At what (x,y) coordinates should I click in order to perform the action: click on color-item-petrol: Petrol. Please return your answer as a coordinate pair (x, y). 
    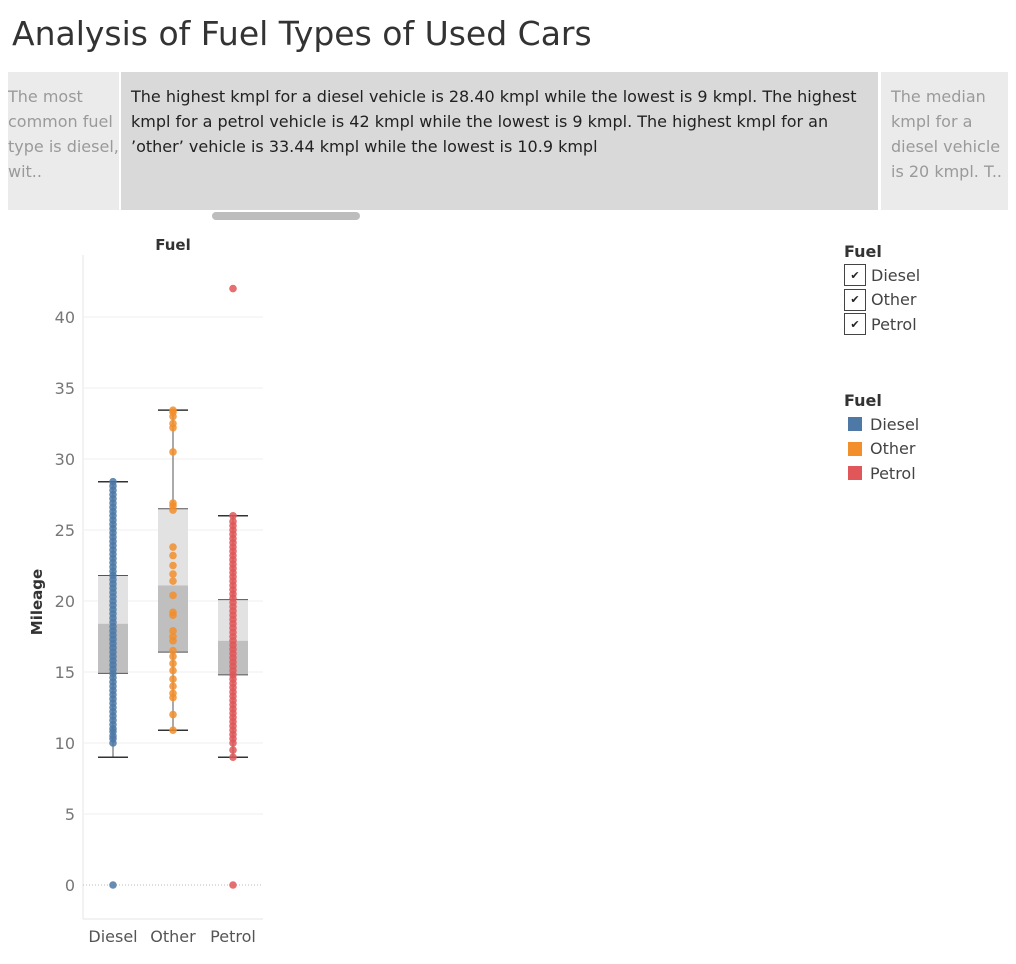
    Looking at the image, I should click on (881, 473).